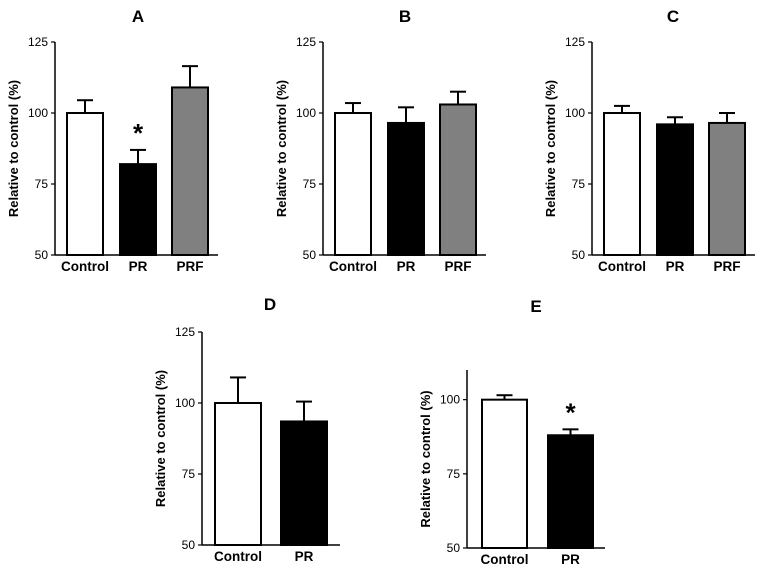 Image resolution: width=764 pixels, height=570 pixels. Describe the element at coordinates (535, 306) in the screenshot. I see `panel-letter: E` at that location.